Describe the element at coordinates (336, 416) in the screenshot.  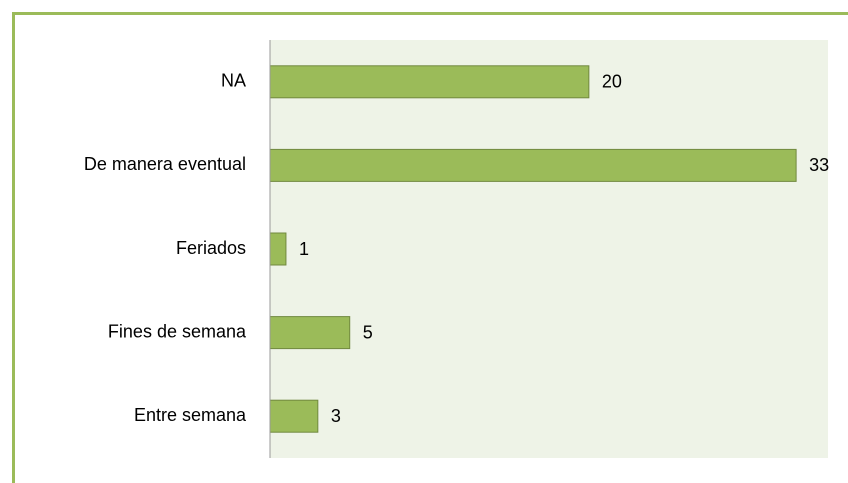
I see `value-label: 3` at that location.